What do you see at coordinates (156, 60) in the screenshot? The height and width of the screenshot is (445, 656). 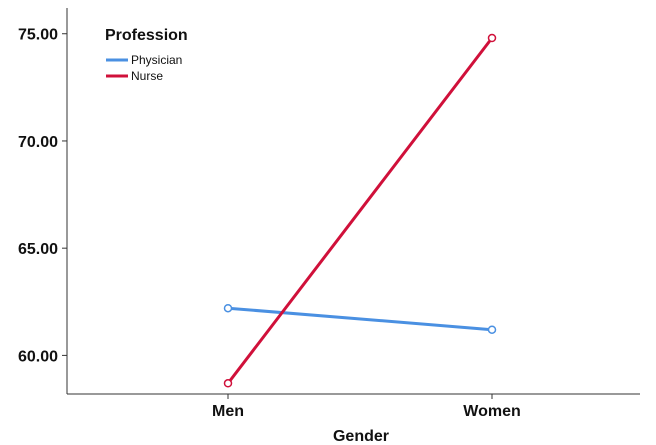 I see `legend-label-physician: Physician` at bounding box center [156, 60].